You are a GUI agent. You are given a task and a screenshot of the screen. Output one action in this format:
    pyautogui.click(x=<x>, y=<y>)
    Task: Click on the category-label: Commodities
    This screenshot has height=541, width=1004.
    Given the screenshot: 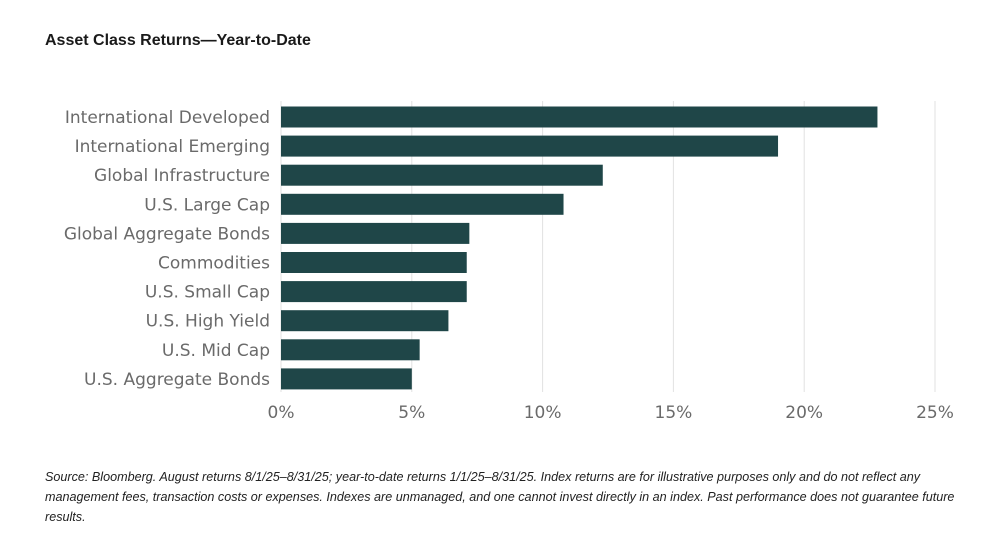 What is the action you would take?
    pyautogui.click(x=214, y=264)
    